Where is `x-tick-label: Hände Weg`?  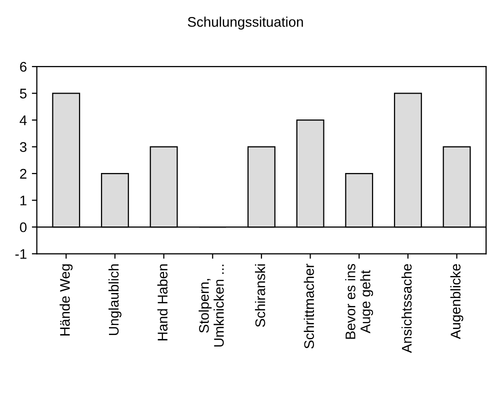
x-tick-label: Hände Weg is located at coordinates (66, 300).